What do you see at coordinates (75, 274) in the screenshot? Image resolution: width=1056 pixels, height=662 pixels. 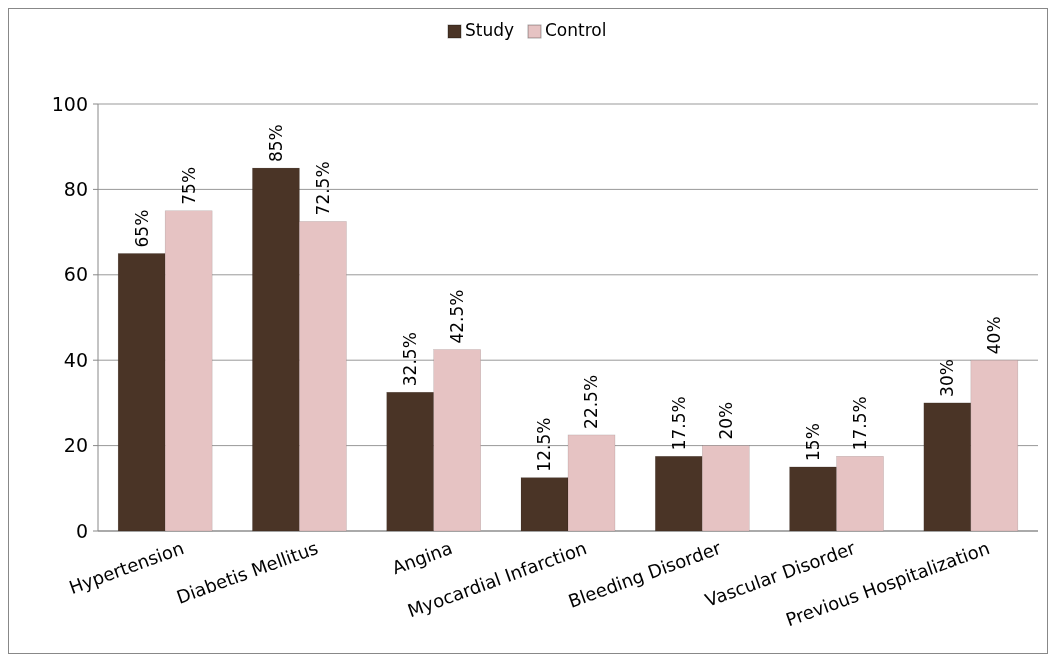 I see `y-tick-label: 60` at bounding box center [75, 274].